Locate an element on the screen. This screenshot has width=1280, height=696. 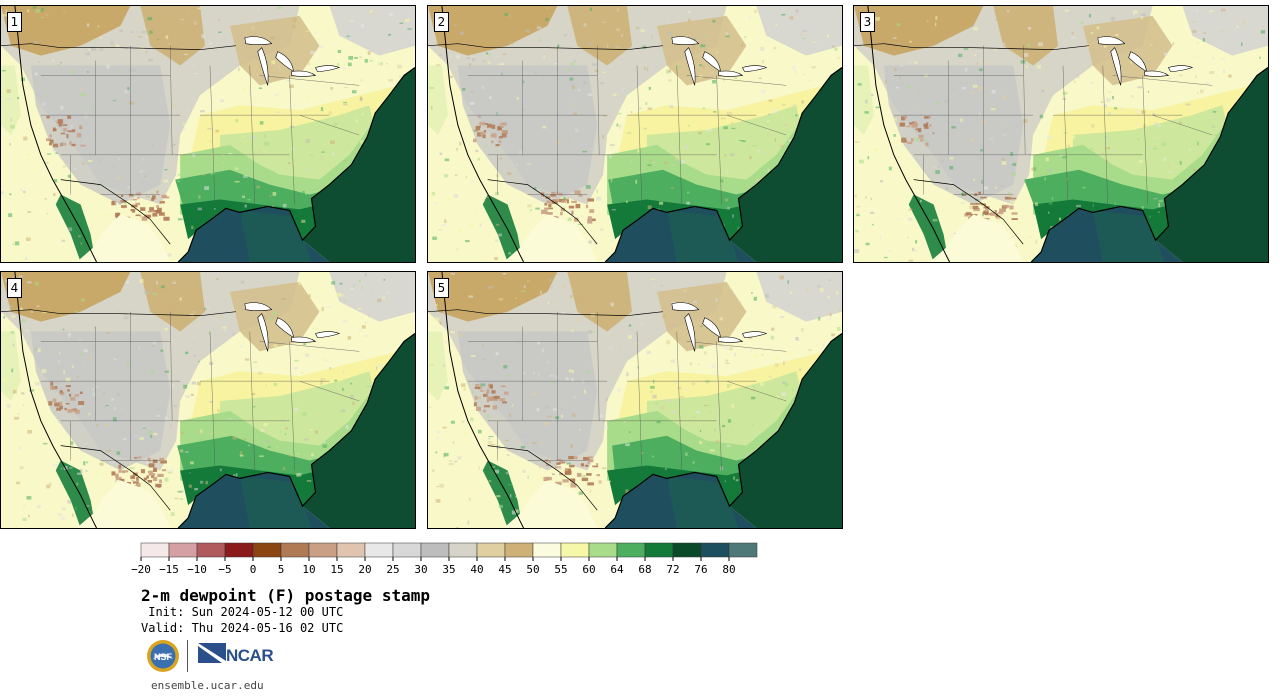
member-number-label: 4 is located at coordinates (14, 288).